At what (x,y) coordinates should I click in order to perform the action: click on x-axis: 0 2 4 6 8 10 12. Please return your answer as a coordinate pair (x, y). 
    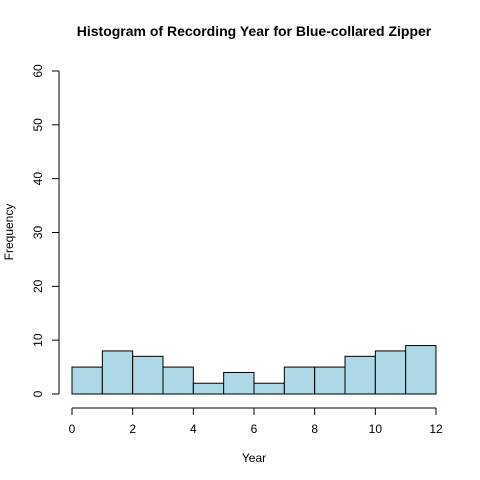
    Looking at the image, I should click on (256, 421).